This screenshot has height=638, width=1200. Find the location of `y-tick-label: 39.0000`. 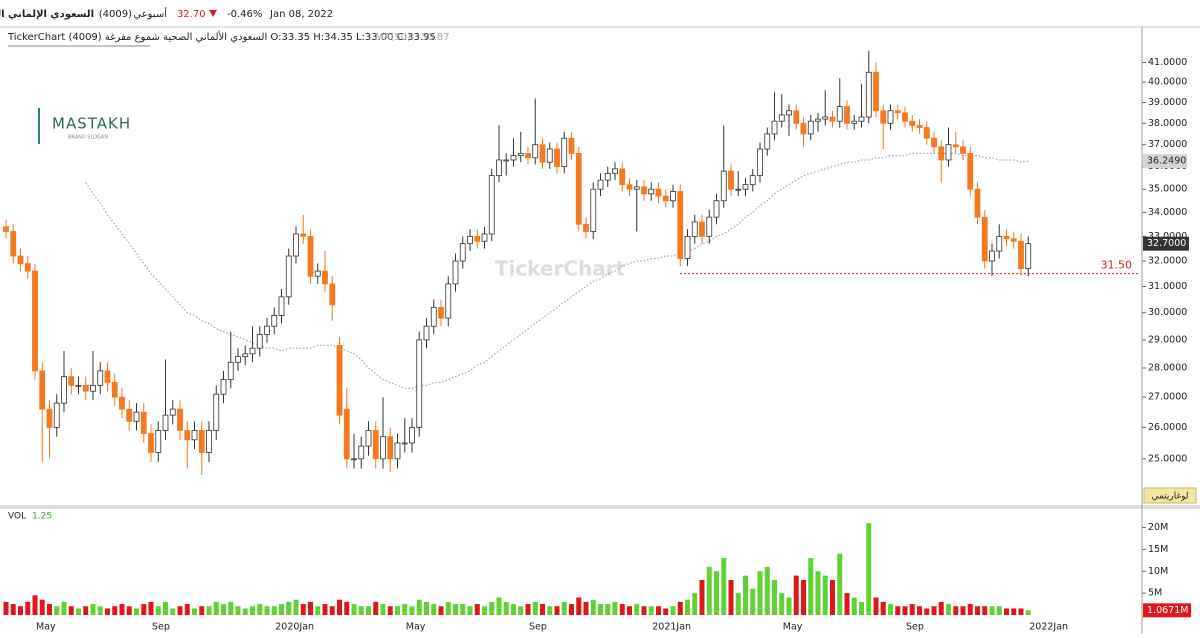

y-tick-label: 39.0000 is located at coordinates (1167, 102).